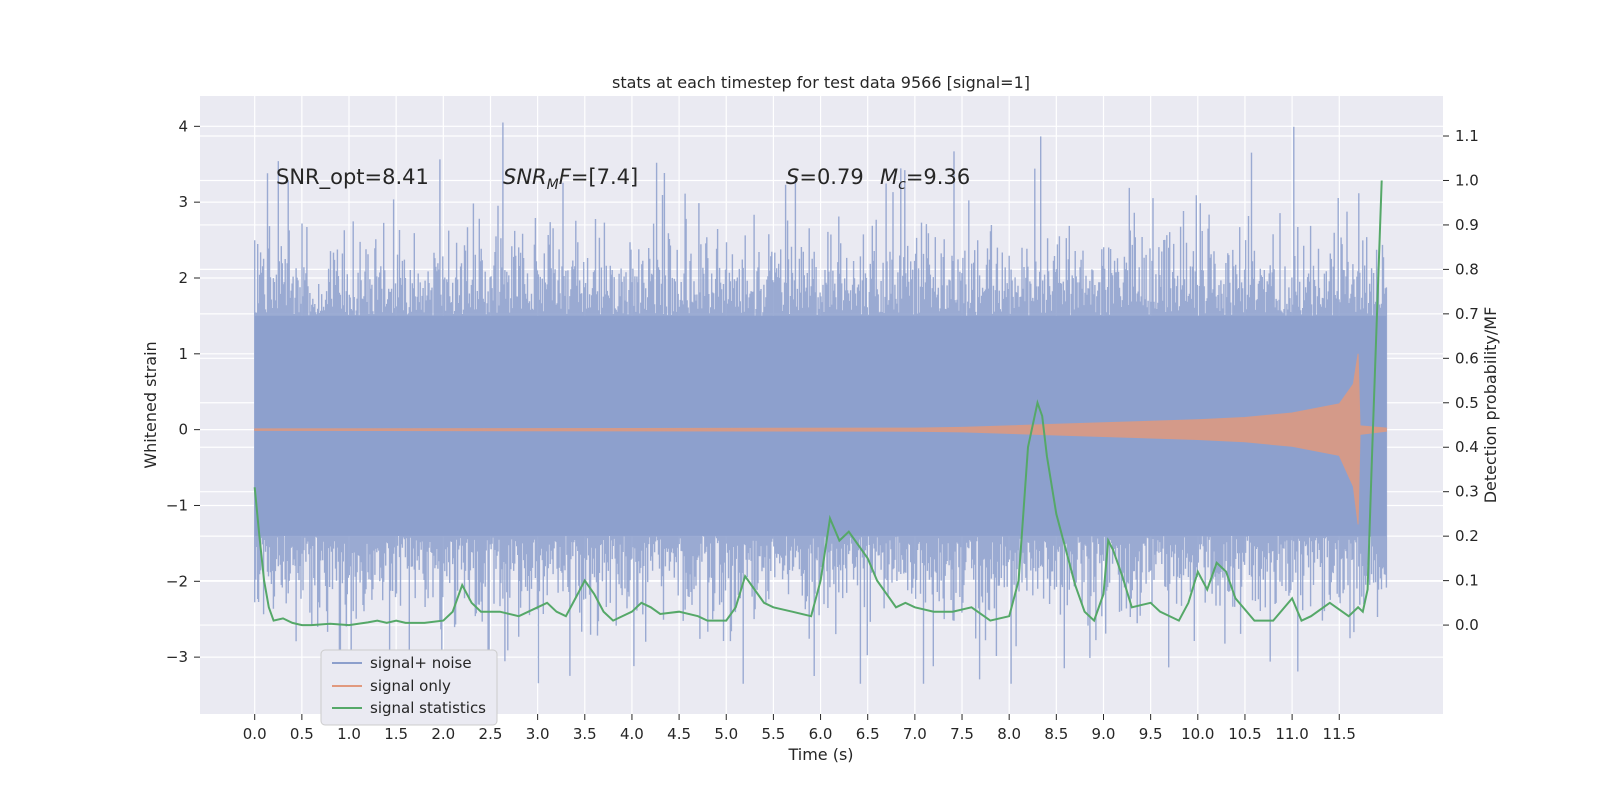 The height and width of the screenshot is (800, 1600). Describe the element at coordinates (1467, 358) in the screenshot. I see `y-right-tick-label: 0.6` at that location.